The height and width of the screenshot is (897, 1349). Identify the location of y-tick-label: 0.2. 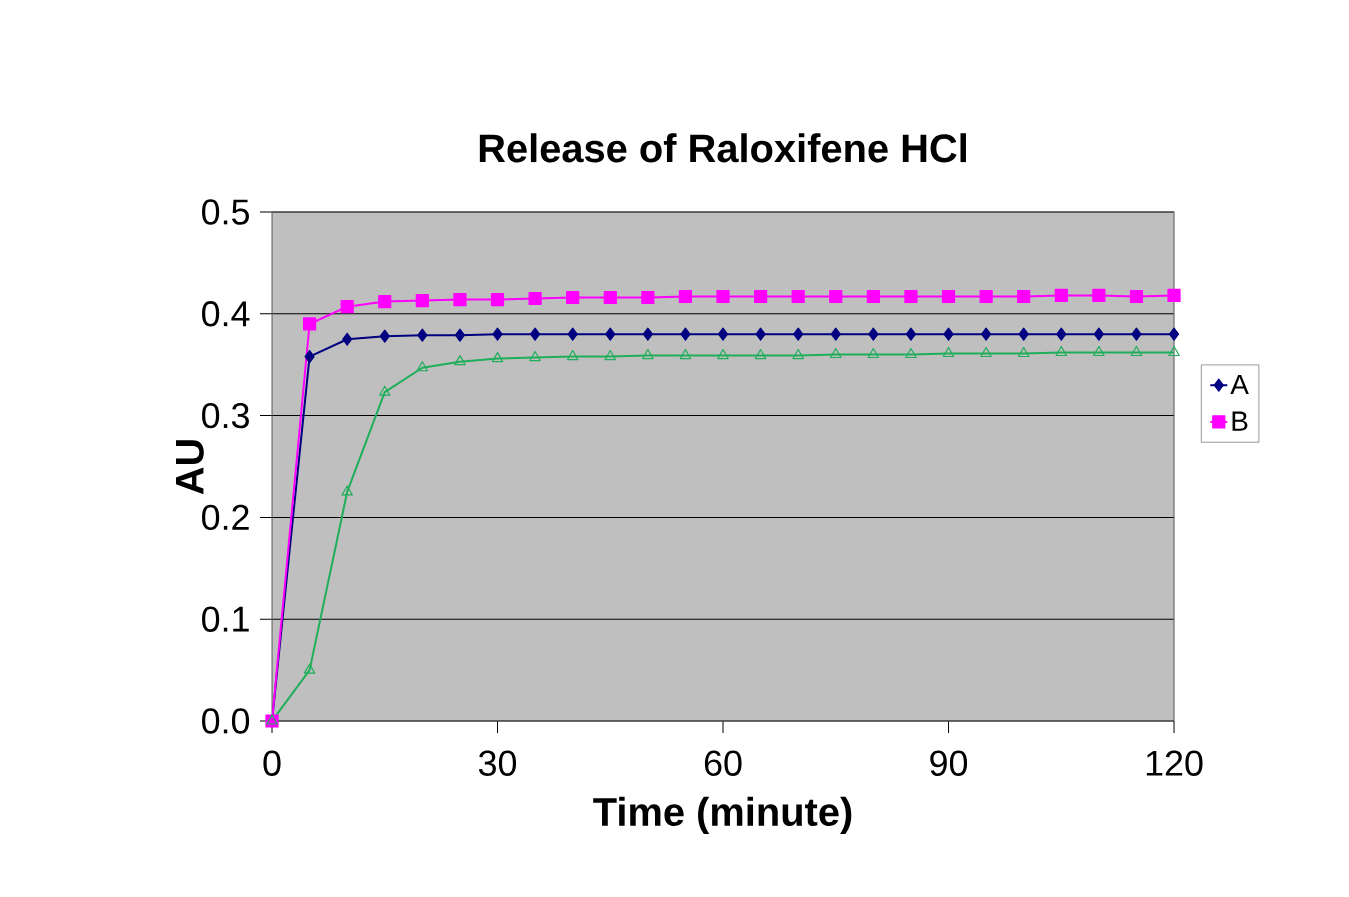
(225, 517).